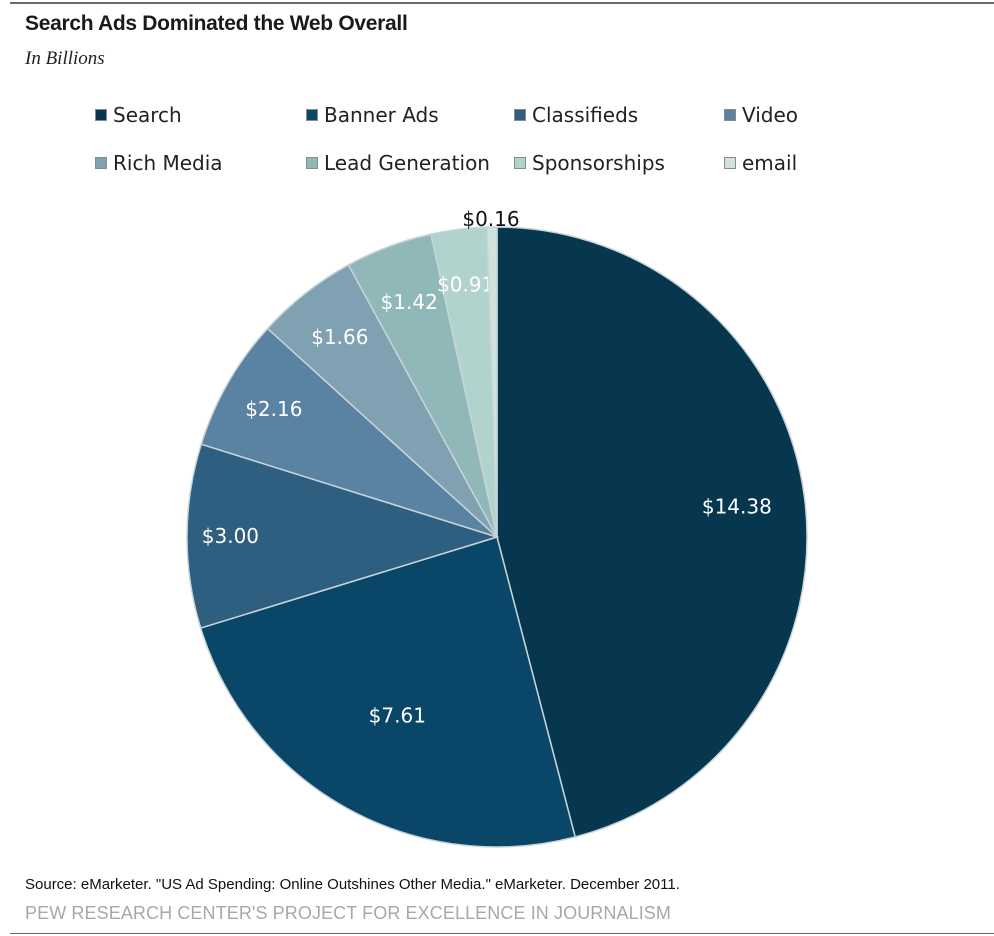 The height and width of the screenshot is (936, 994). I want to click on legend-item-email: email, so click(760, 163).